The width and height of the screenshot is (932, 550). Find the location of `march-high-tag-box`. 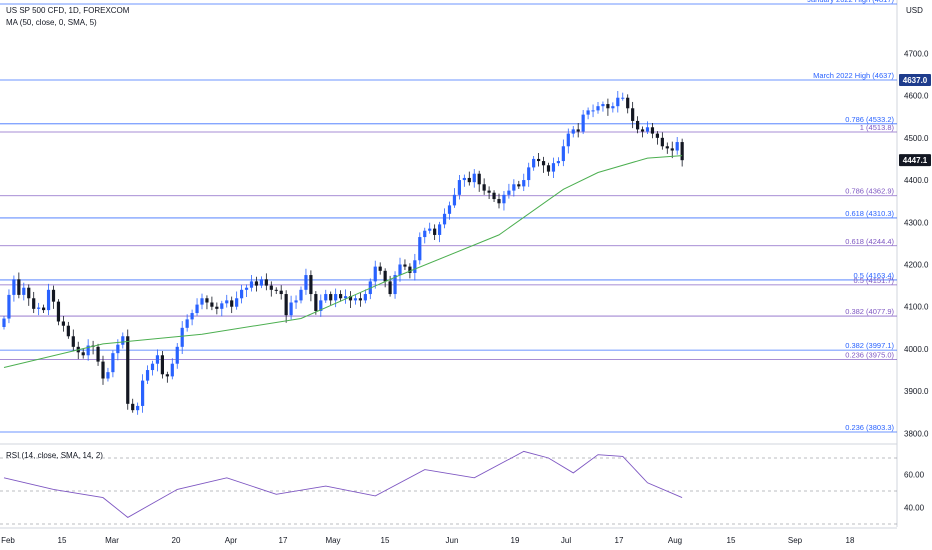

march-high-tag-box is located at coordinates (915, 79).